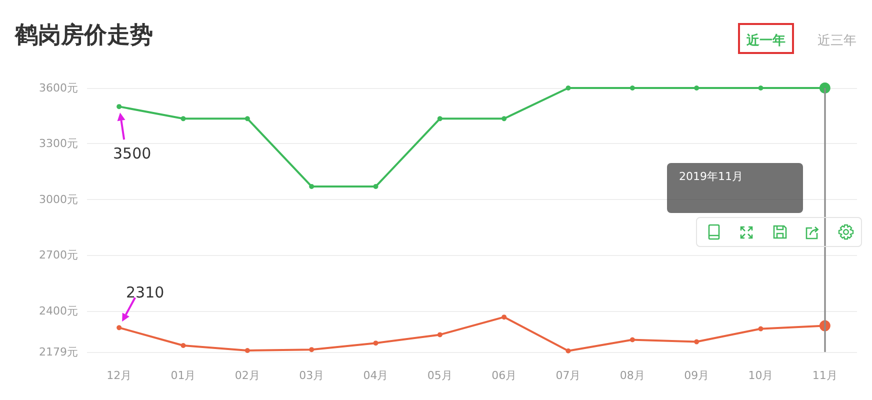 This screenshot has height=400, width=872. What do you see at coordinates (711, 176) in the screenshot?
I see `annotation: 2019年11月` at bounding box center [711, 176].